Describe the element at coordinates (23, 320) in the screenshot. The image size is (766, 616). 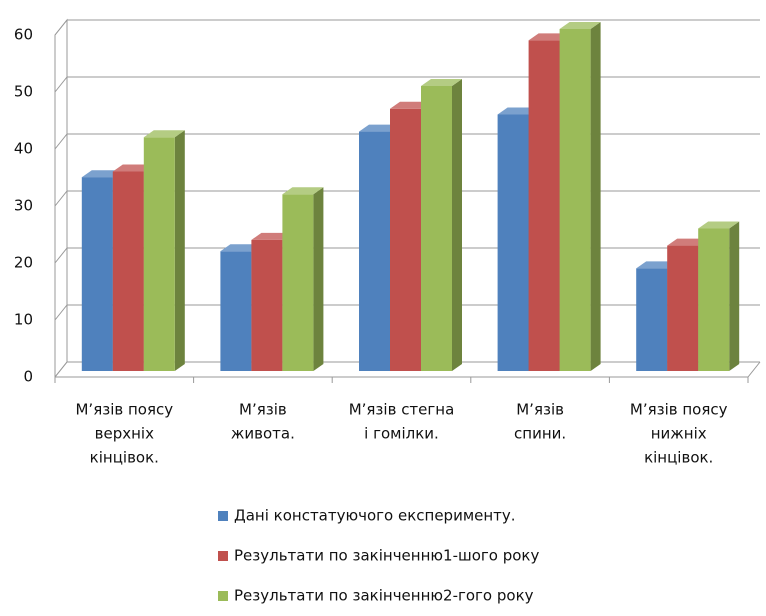
I see `y-tick-label: 10` at that location.